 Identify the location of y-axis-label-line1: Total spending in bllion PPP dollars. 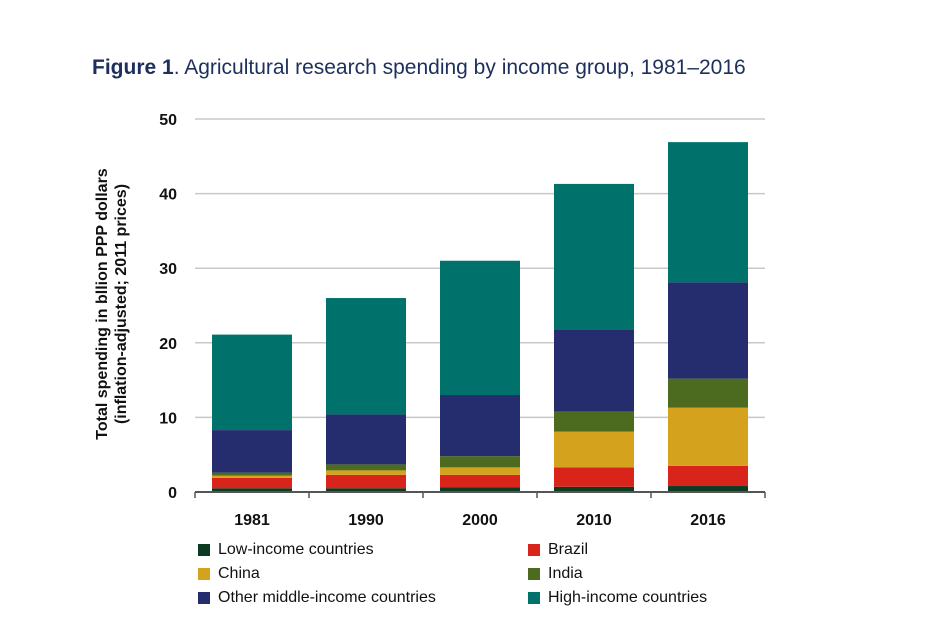
(102, 304).